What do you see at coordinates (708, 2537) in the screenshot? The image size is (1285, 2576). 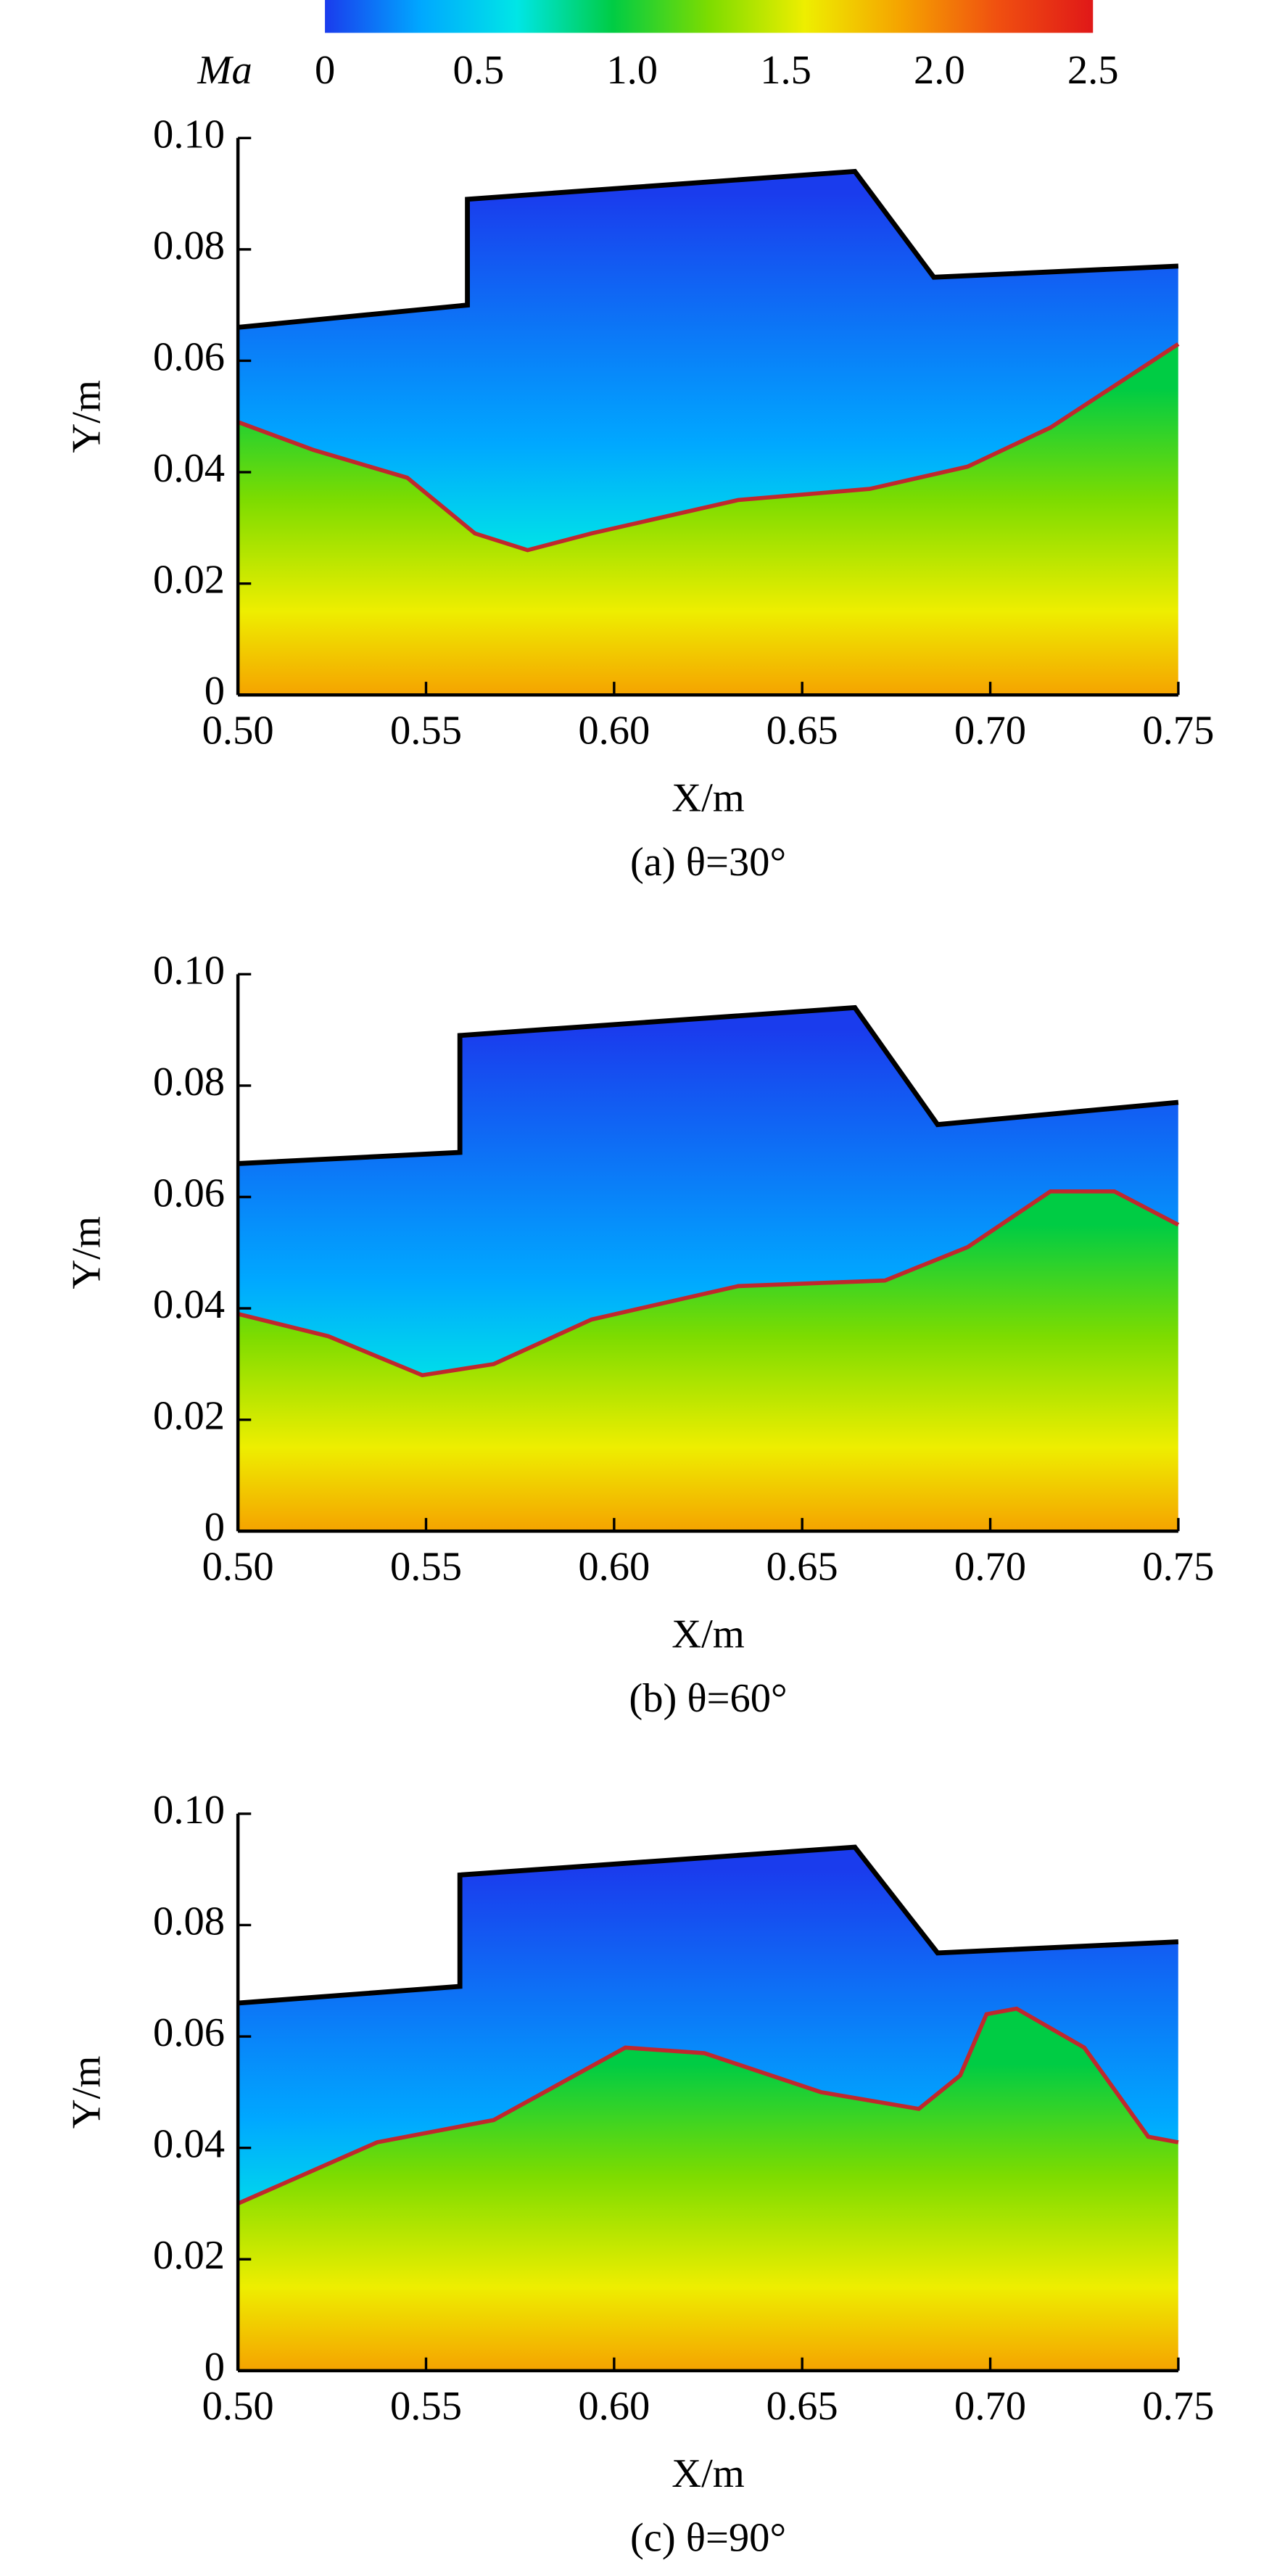 I see `caption: (c) θ=90°` at bounding box center [708, 2537].